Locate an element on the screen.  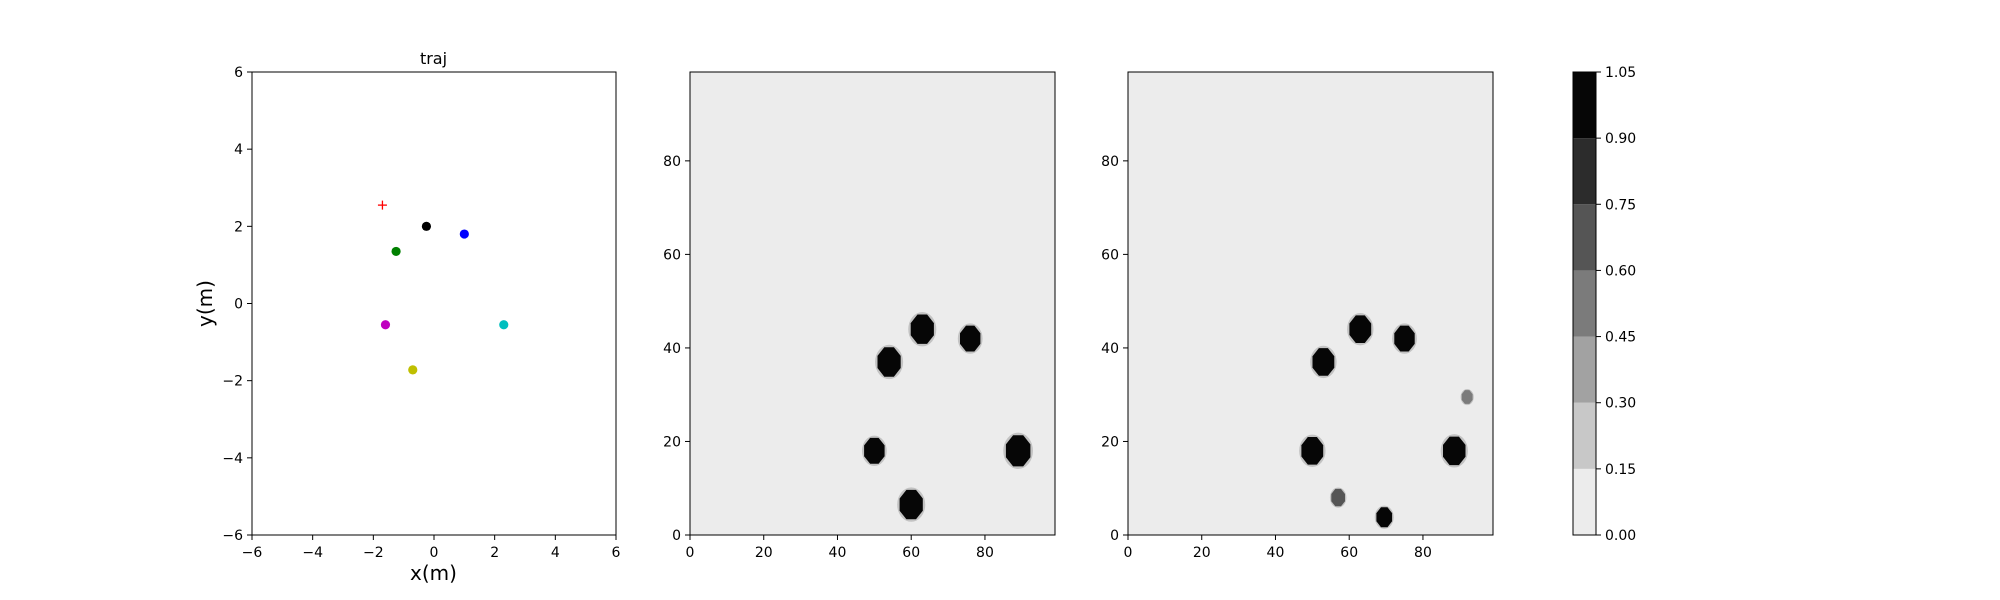
traj-y-tick-label: 4 is located at coordinates (238, 150).